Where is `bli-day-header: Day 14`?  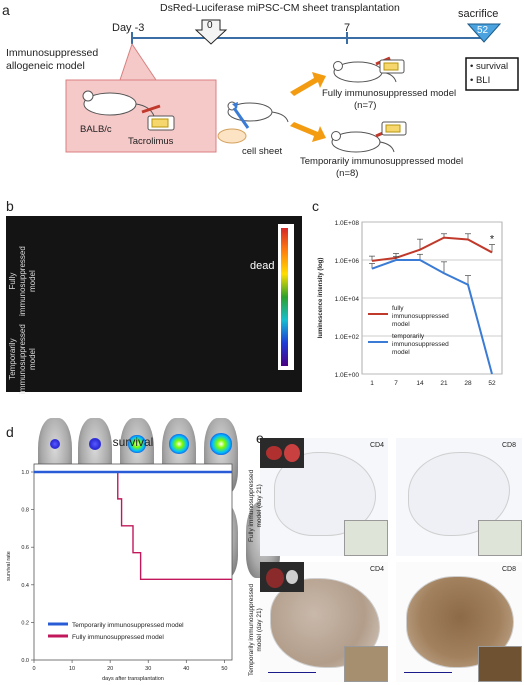
bli-day-header: Day 14 is located at coordinates (135, 211).